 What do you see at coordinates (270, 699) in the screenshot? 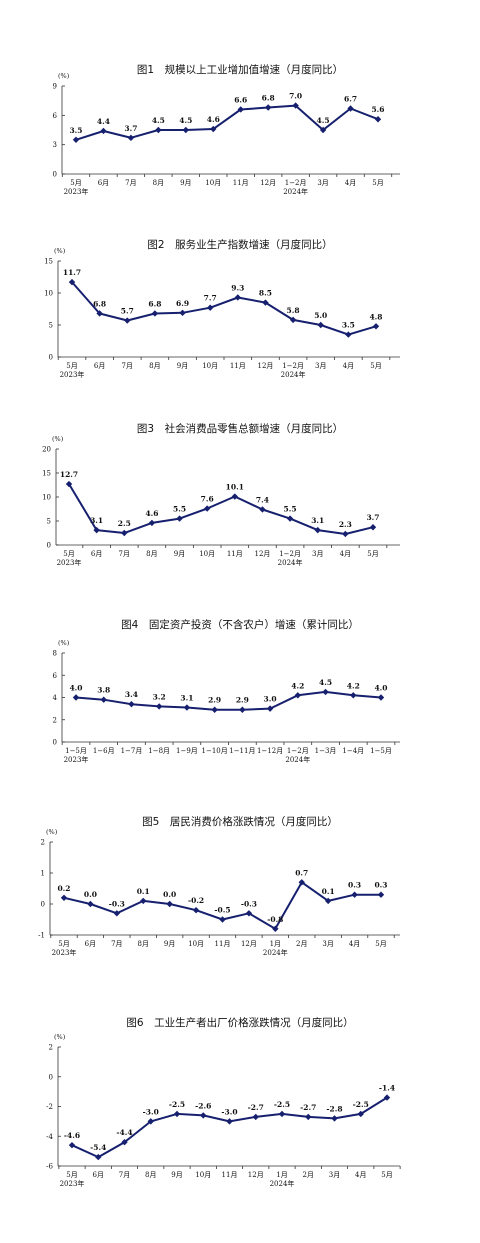
I see `data-label: 3.0` at bounding box center [270, 699].